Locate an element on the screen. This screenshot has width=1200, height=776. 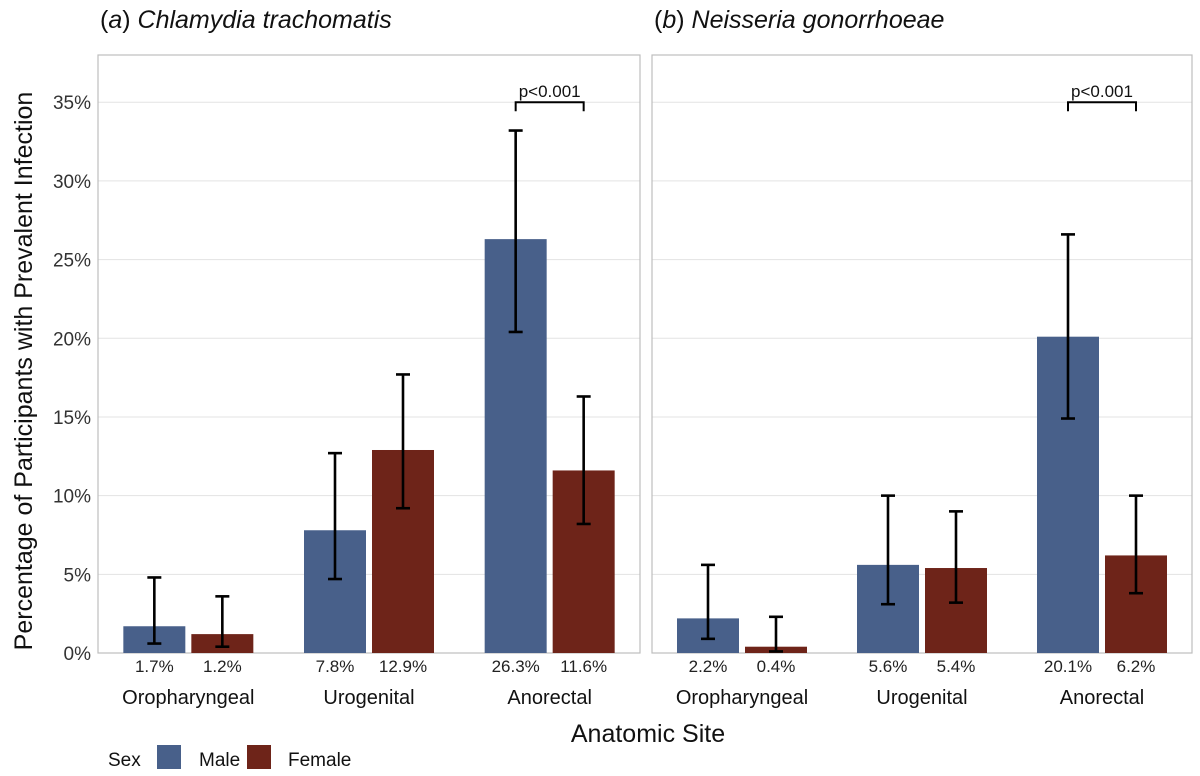
bar-value-label: 0.4% is located at coordinates (776, 666).